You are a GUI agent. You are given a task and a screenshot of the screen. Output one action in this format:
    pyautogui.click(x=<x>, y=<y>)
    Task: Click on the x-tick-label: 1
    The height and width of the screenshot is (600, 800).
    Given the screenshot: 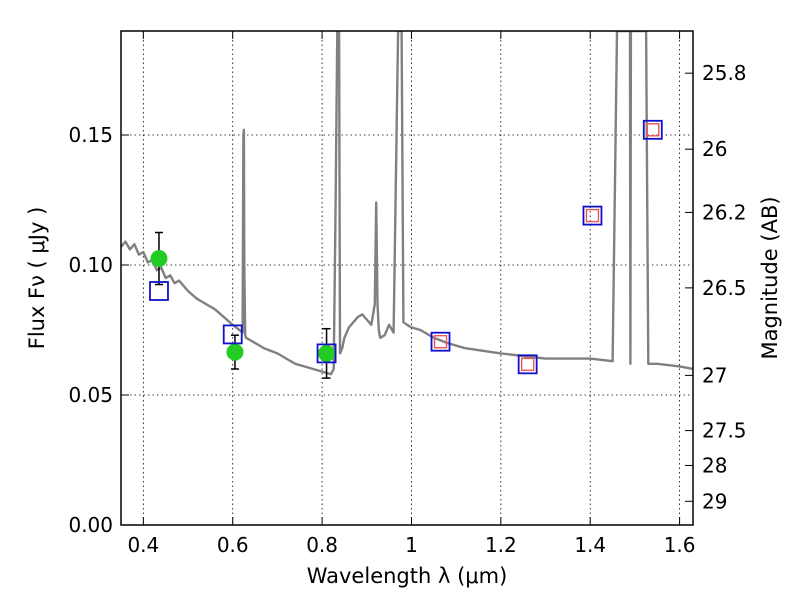 What is the action you would take?
    pyautogui.click(x=411, y=545)
    